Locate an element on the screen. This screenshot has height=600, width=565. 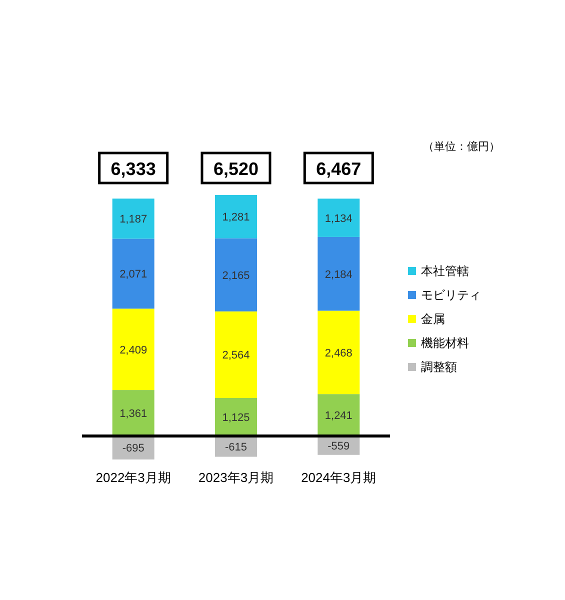
data-label: 2,184 is located at coordinates (338, 274).